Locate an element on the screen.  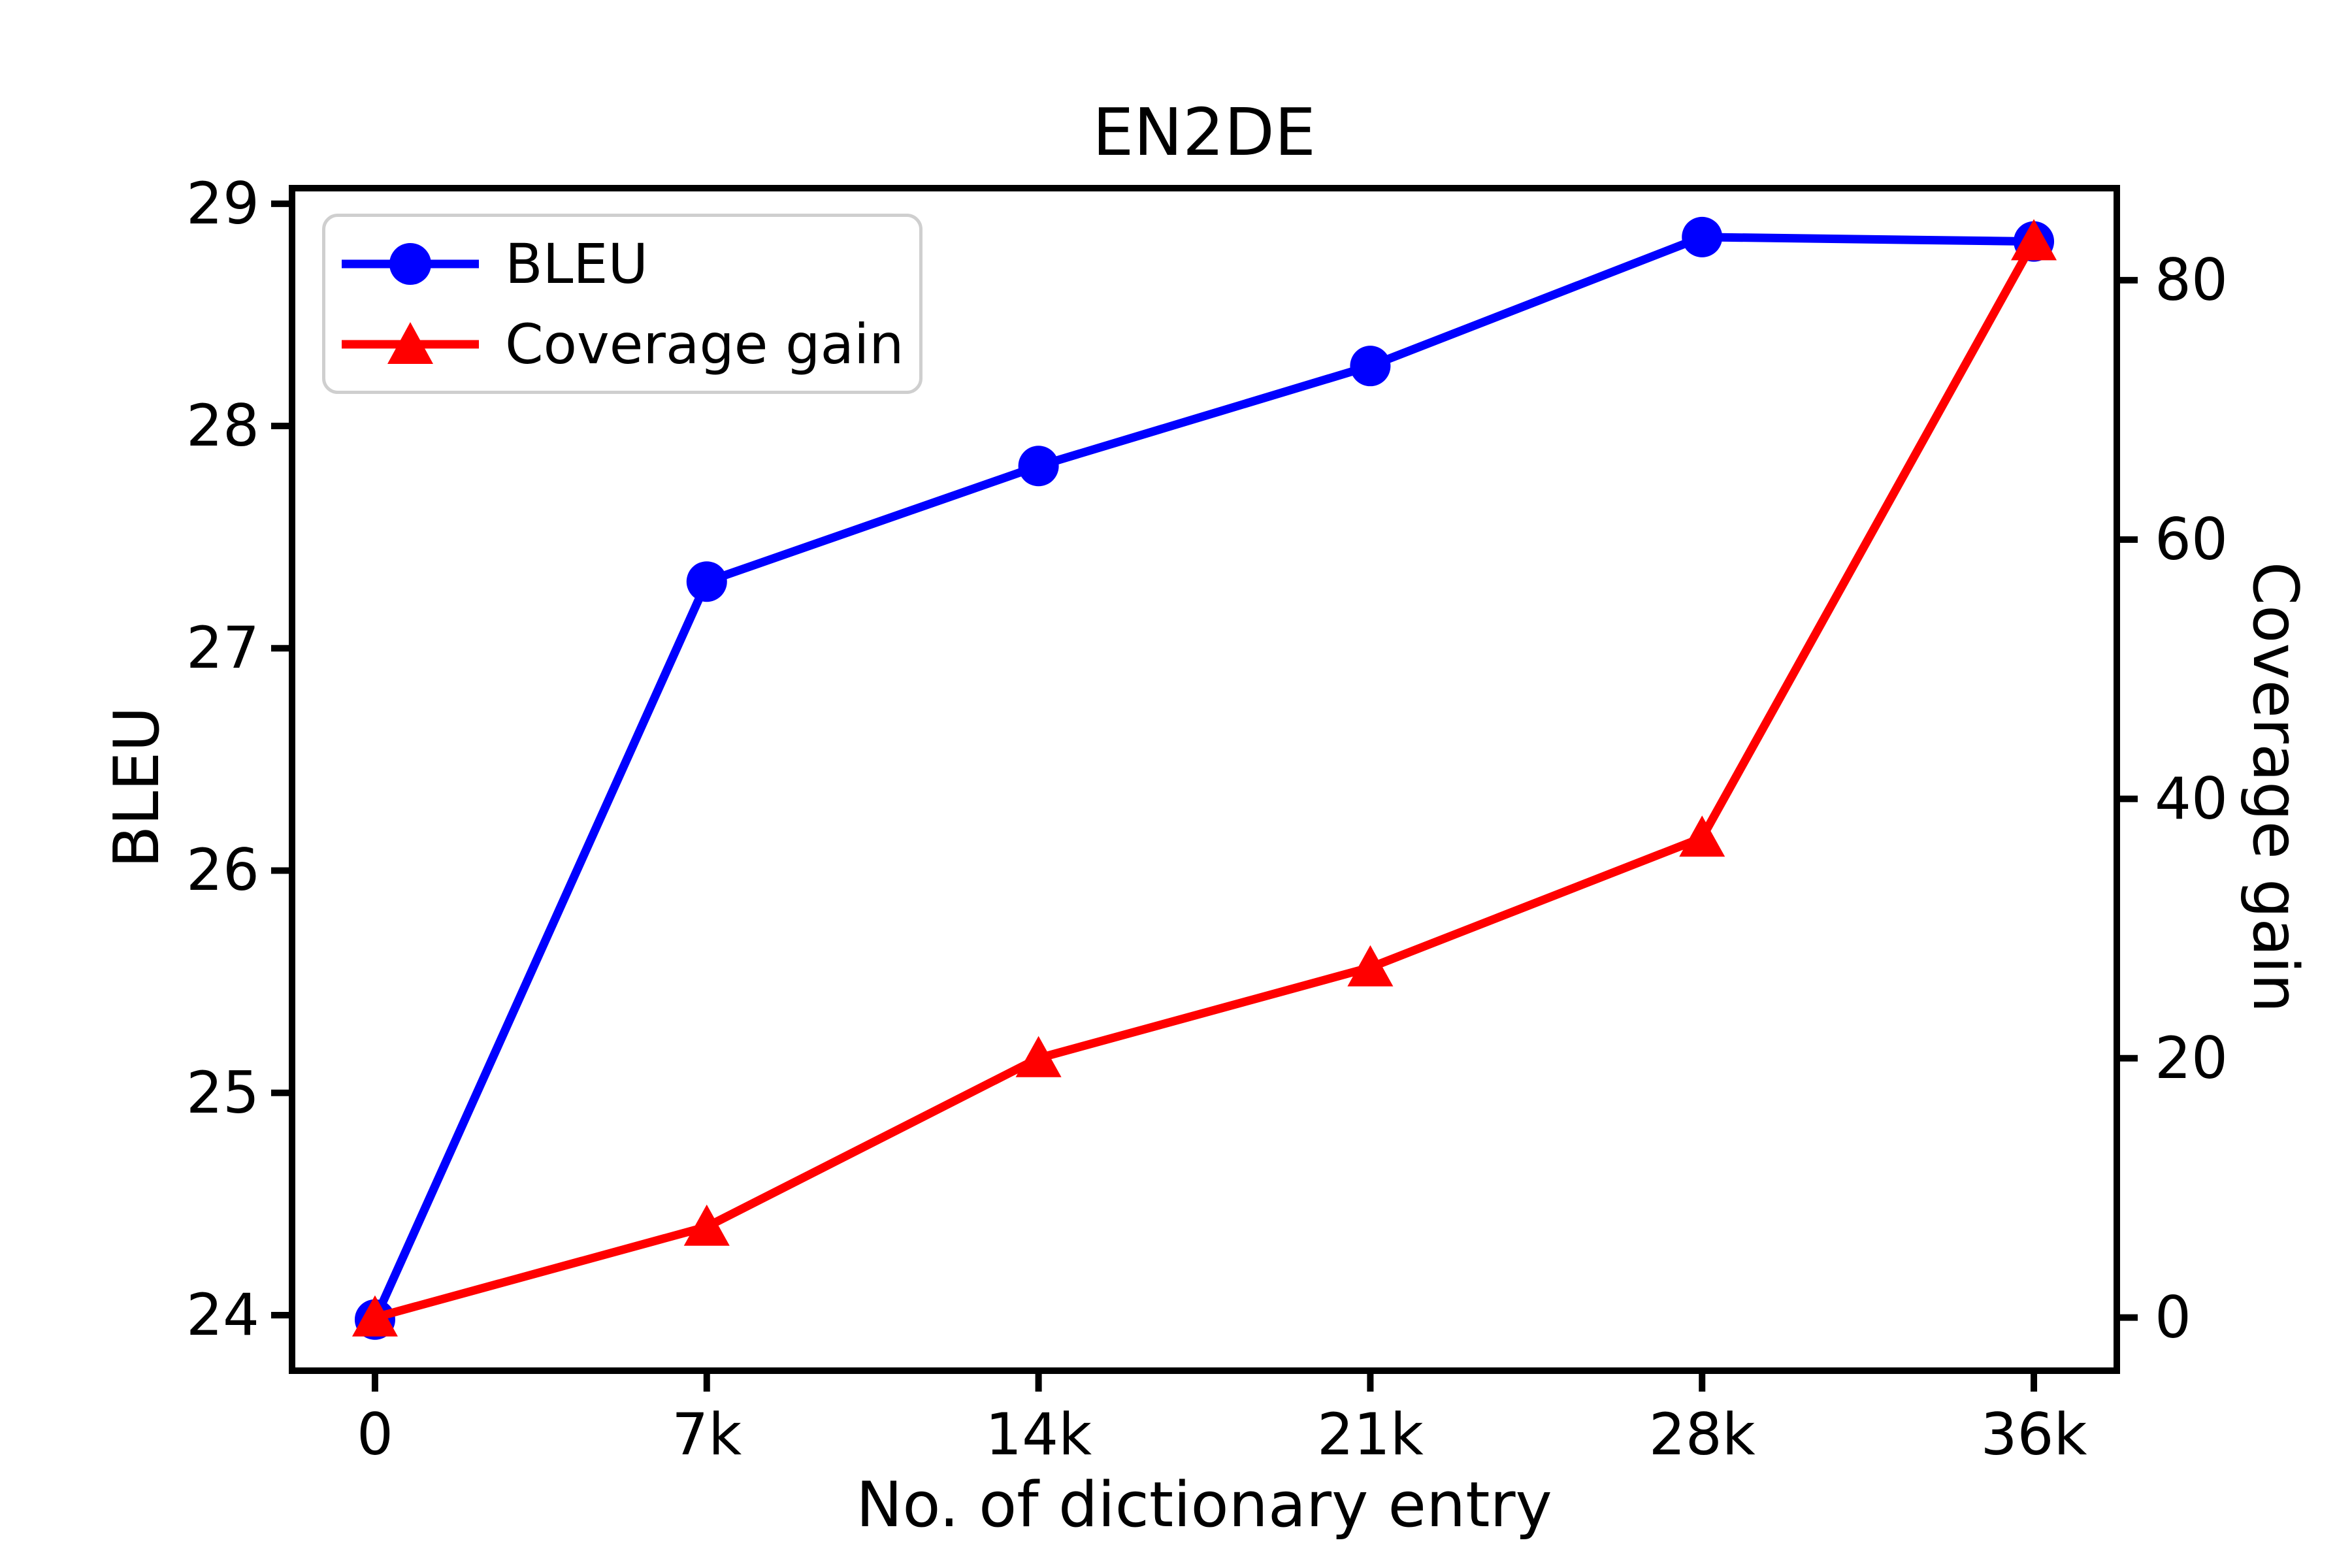
legend-label-coverage-gain: Coverage gain is located at coordinates (704, 344).